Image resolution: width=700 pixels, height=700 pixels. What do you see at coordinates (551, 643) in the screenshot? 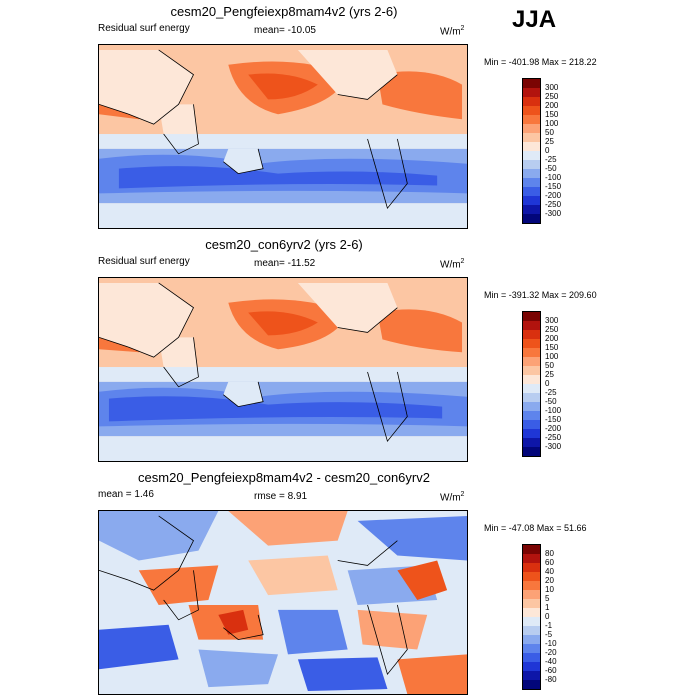
I see `colorbar-tick-label: -10` at bounding box center [551, 643].